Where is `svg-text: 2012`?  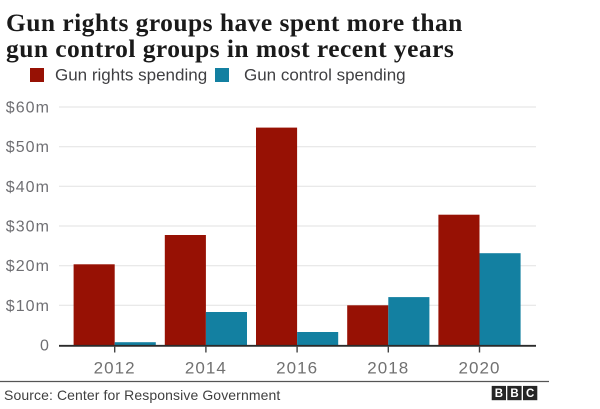
svg-text: 2012 is located at coordinates (115, 368).